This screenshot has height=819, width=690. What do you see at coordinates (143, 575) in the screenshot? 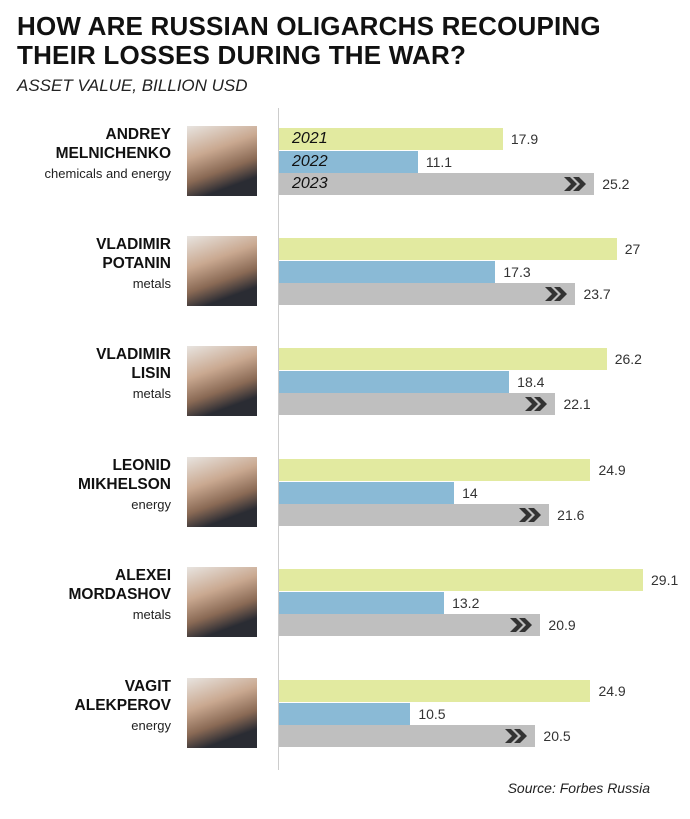
I see `name-line1: ALEXEI` at bounding box center [143, 575].